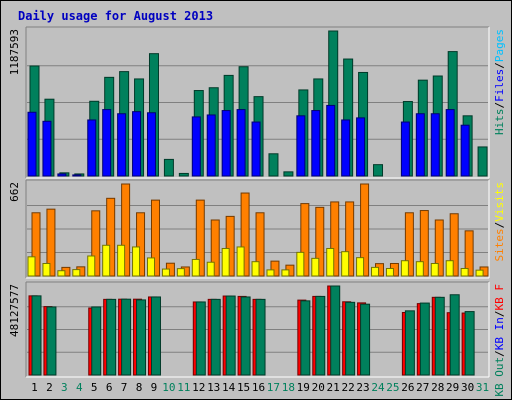 The image size is (512, 400). I want to click on legend-entry: KB F, so click(499, 297).